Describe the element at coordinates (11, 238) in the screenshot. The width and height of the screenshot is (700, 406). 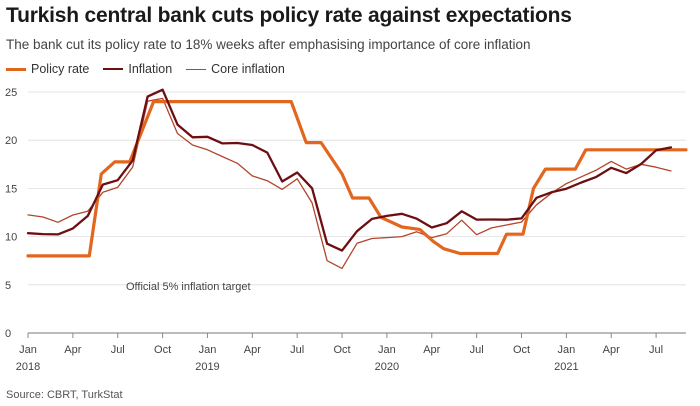
I see `y-tick-label: 10` at that location.